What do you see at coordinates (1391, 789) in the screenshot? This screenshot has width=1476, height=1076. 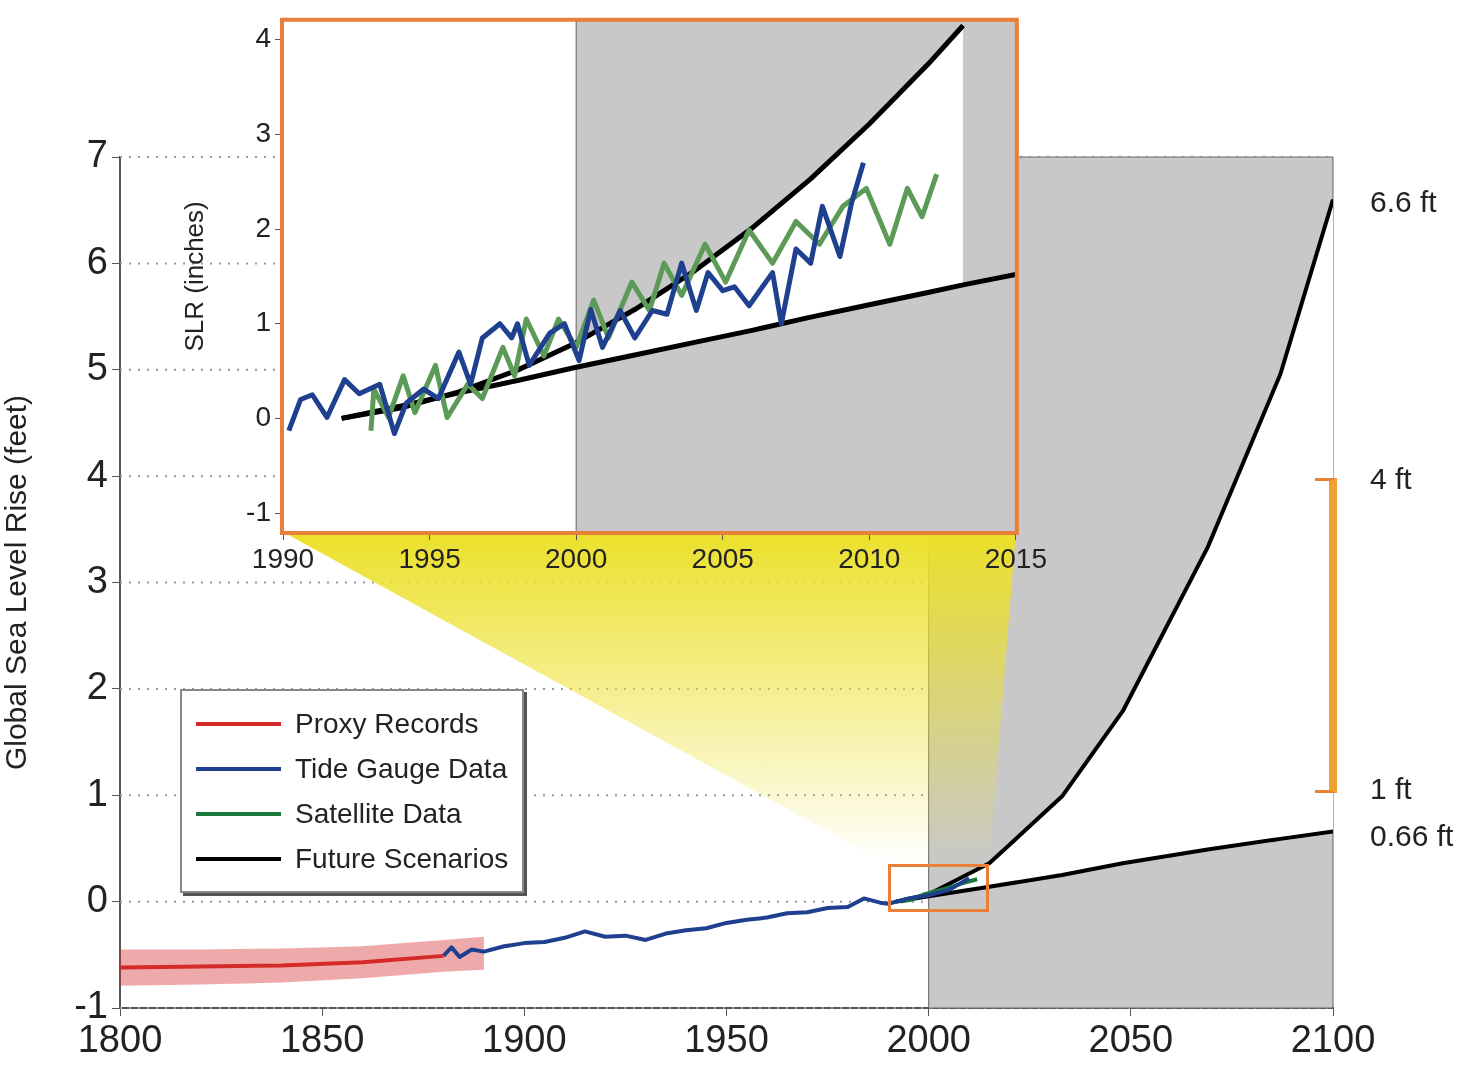 I see `text: 1 ft` at bounding box center [1391, 789].